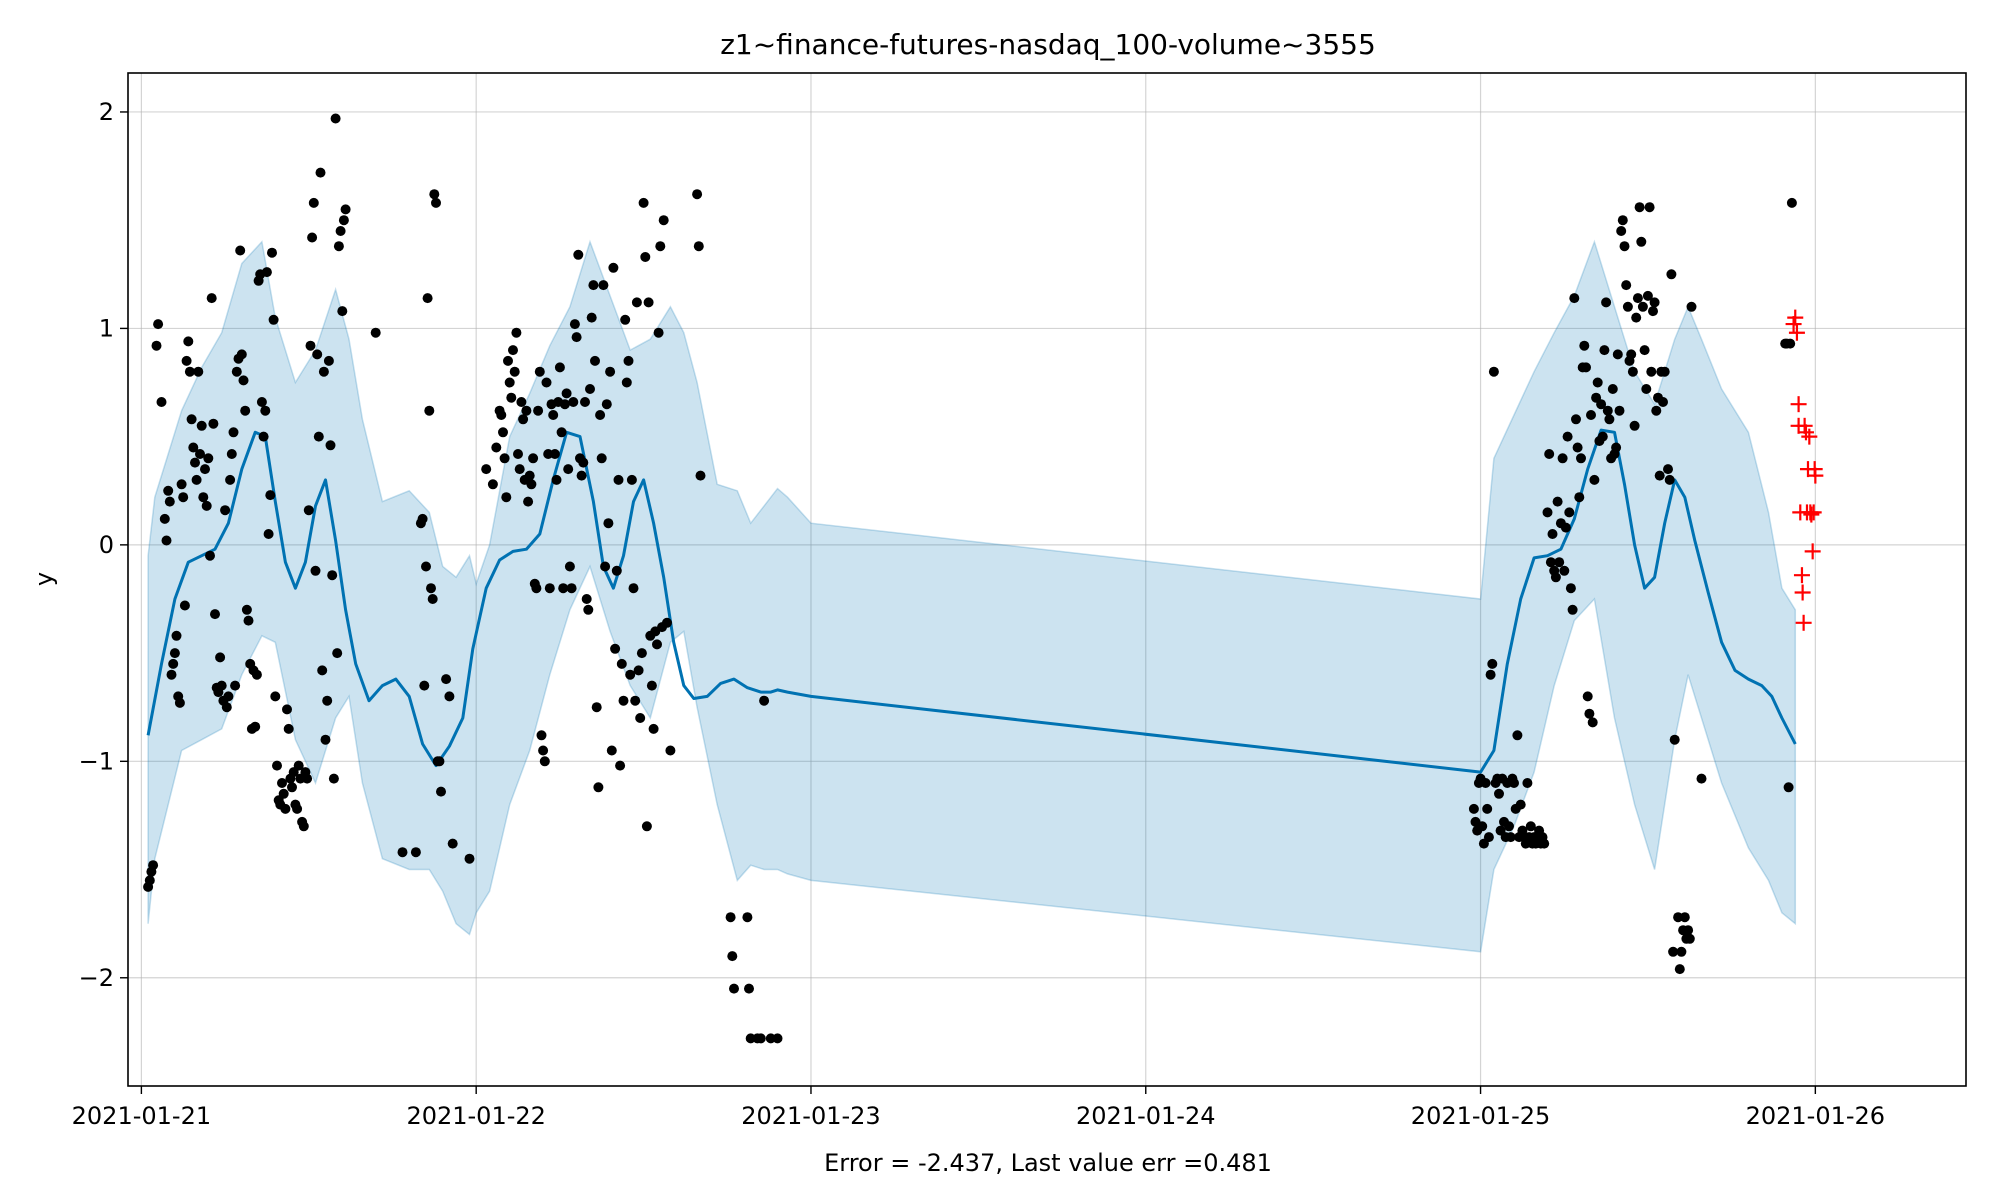 The height and width of the screenshot is (1200, 2000). Describe the element at coordinates (1804, 470) in the screenshot. I see `test-points` at that location.